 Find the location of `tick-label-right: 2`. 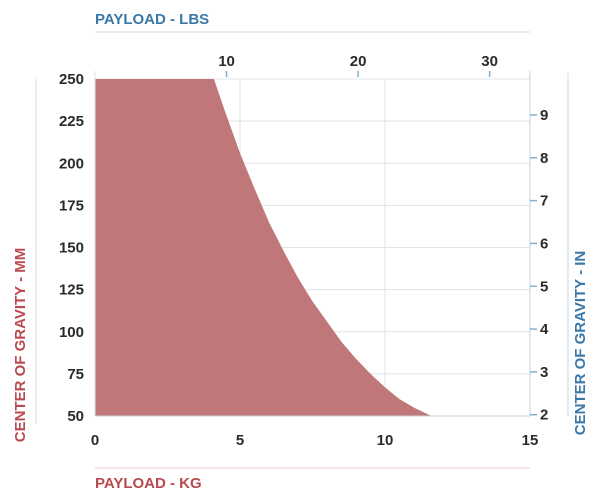

tick-label-right: 2 is located at coordinates (544, 415).